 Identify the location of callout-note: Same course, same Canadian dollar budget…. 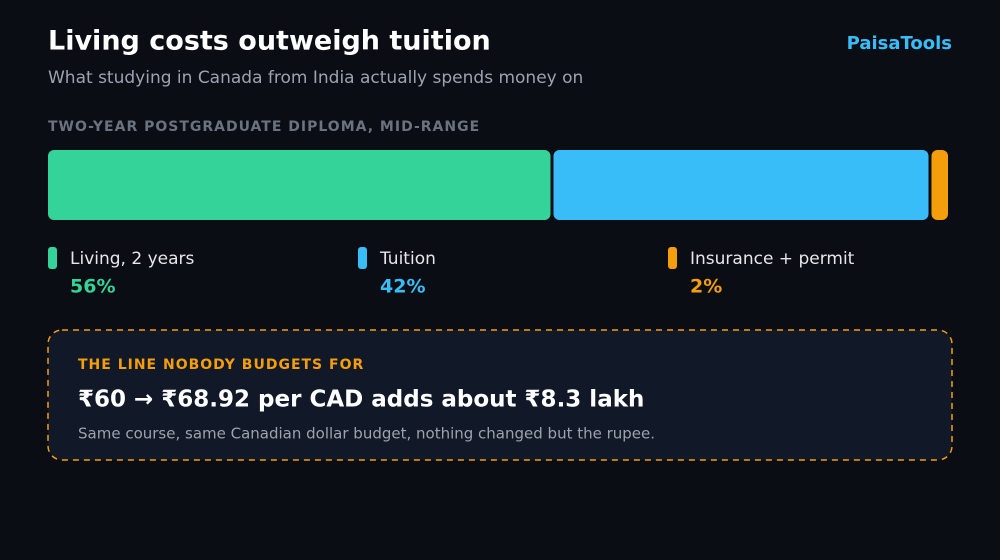
(366, 434).